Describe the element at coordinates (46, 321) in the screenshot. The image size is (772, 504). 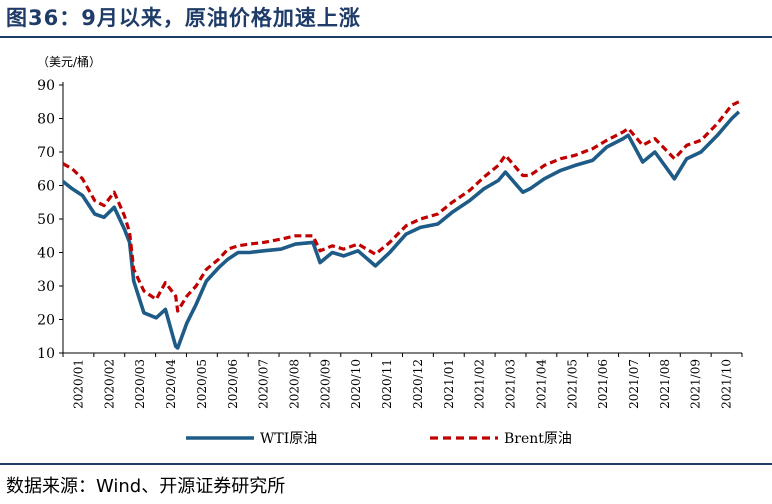
I see `y-tick-label: 20` at that location.